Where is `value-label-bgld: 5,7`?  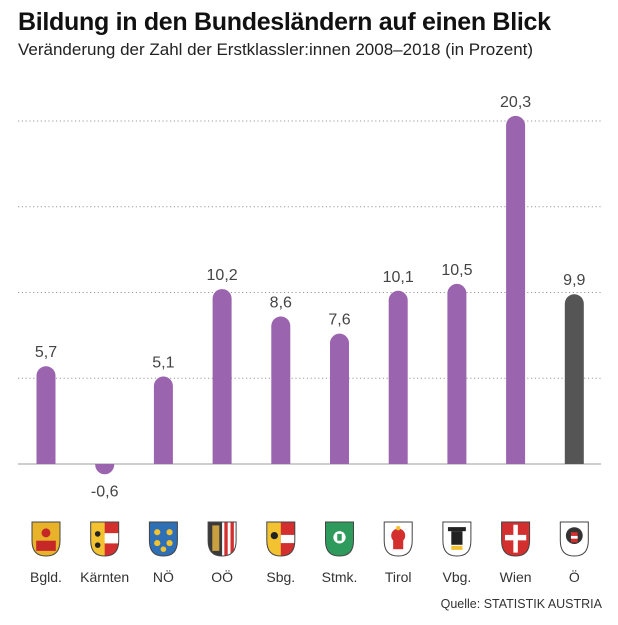 value-label-bgld: 5,7 is located at coordinates (46, 352).